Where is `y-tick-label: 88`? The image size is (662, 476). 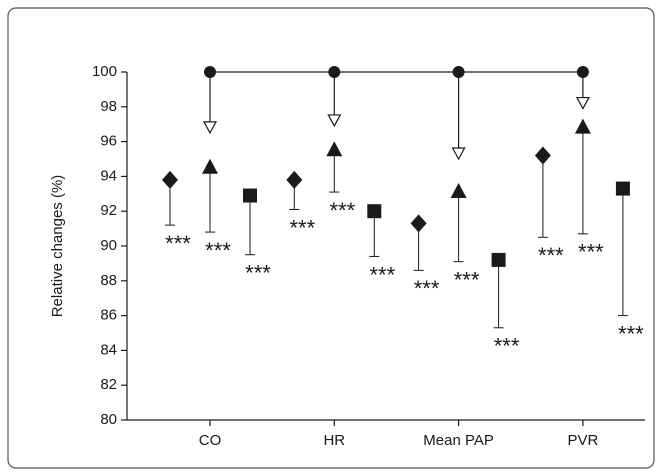
y-tick-label: 88 is located at coordinates (108, 280).